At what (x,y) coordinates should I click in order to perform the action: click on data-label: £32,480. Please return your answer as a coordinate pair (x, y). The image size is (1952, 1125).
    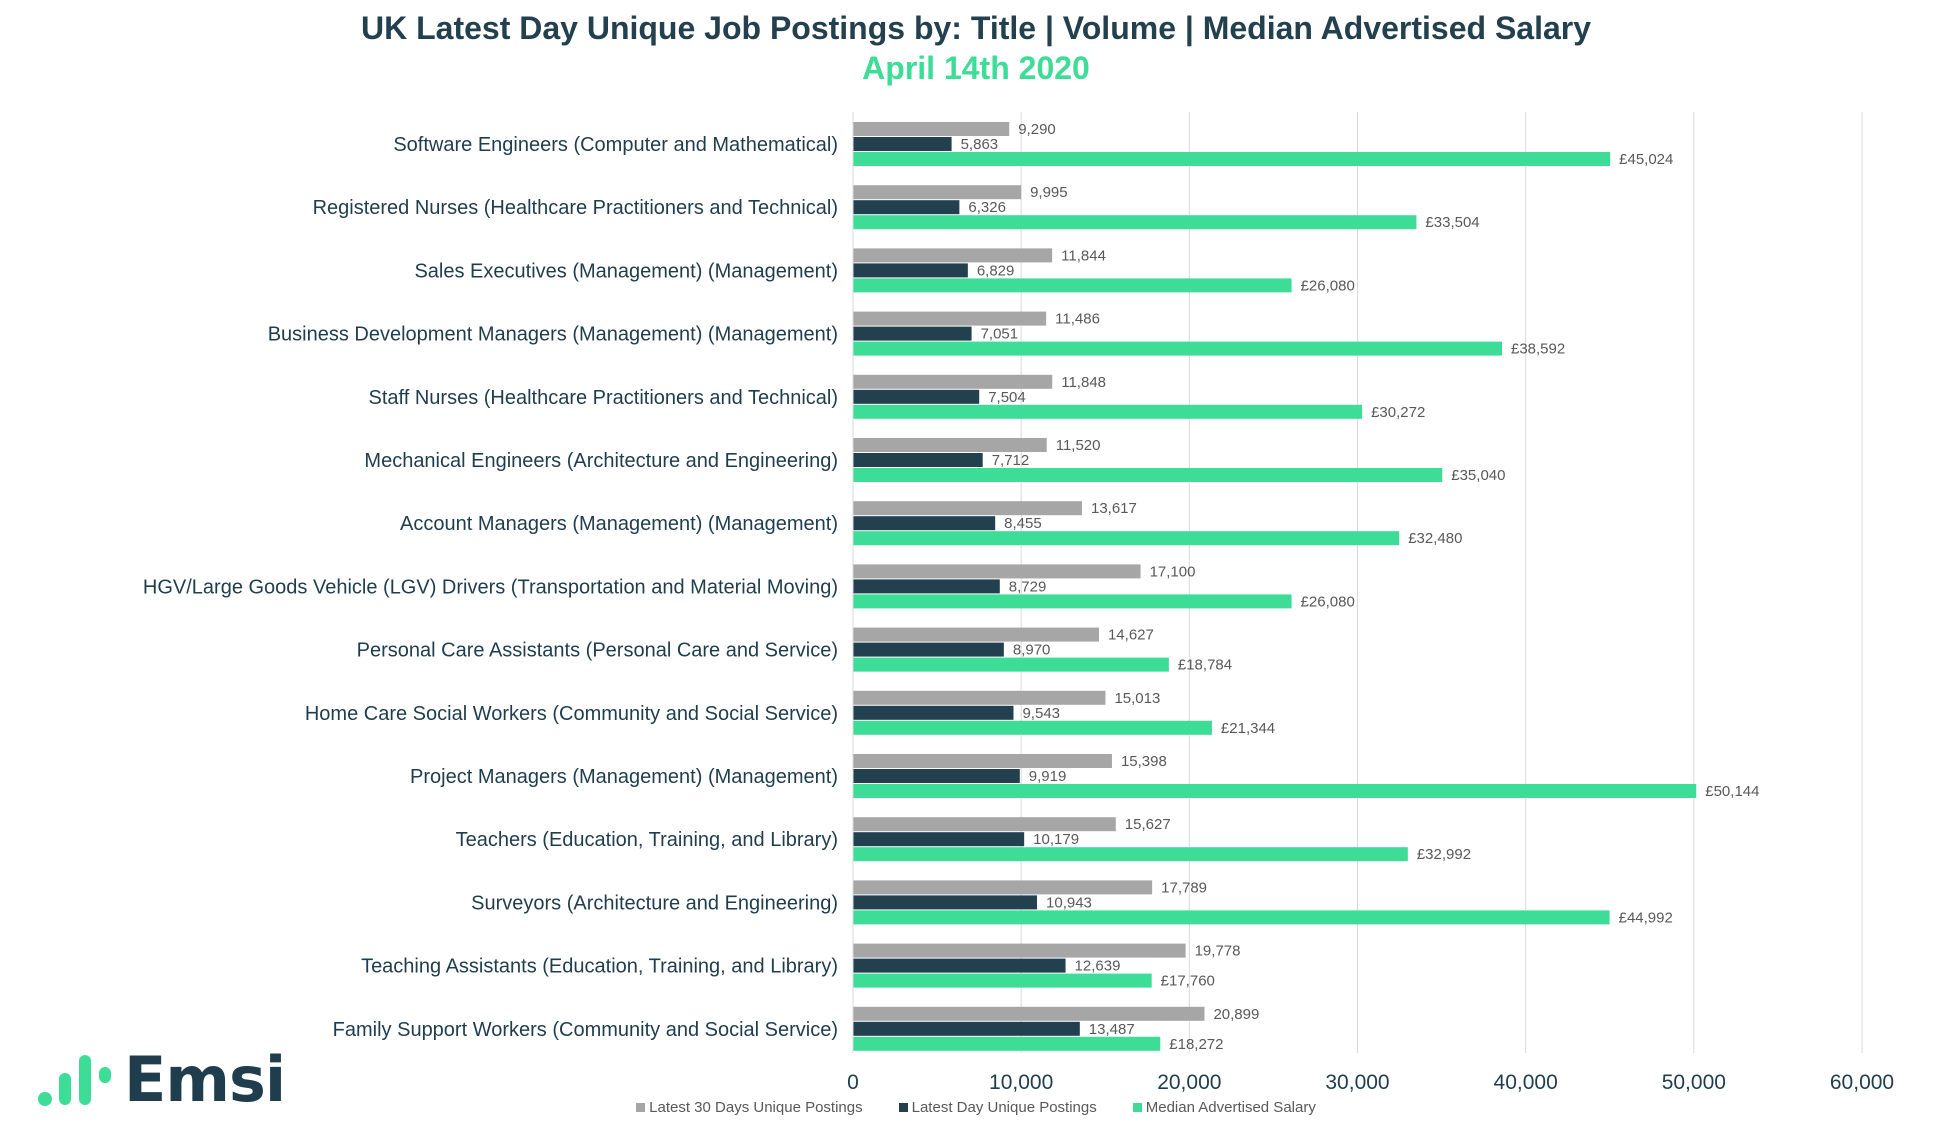
    Looking at the image, I should click on (1435, 538).